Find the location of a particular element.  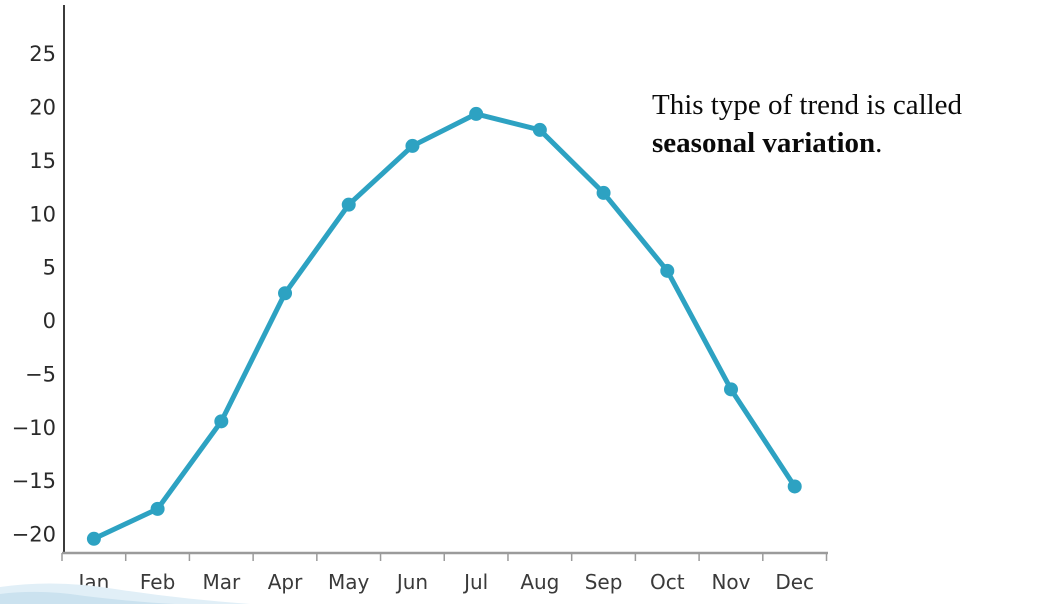

data-point-may is located at coordinates (348, 204).